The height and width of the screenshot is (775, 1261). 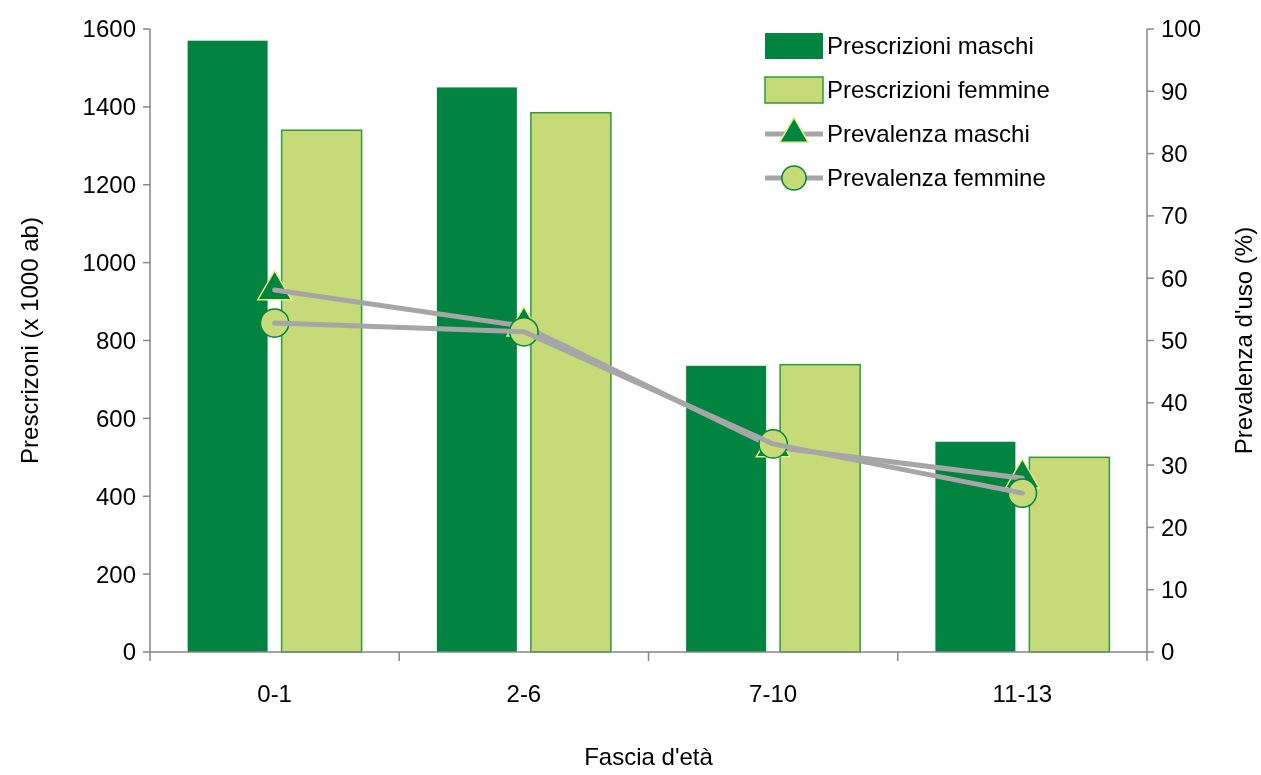 What do you see at coordinates (1174, 527) in the screenshot?
I see `y2-tick-label: 20` at bounding box center [1174, 527].